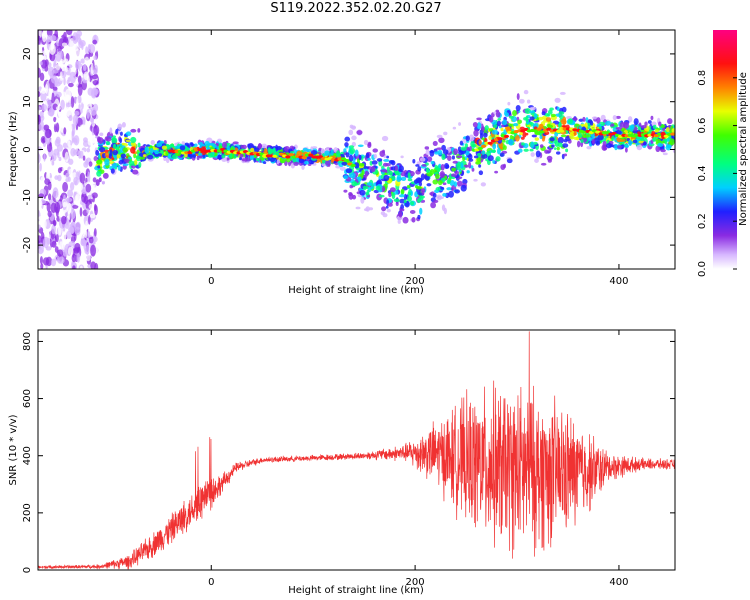  I want to click on spectrogram-x-tick-label: 200, so click(415, 281).